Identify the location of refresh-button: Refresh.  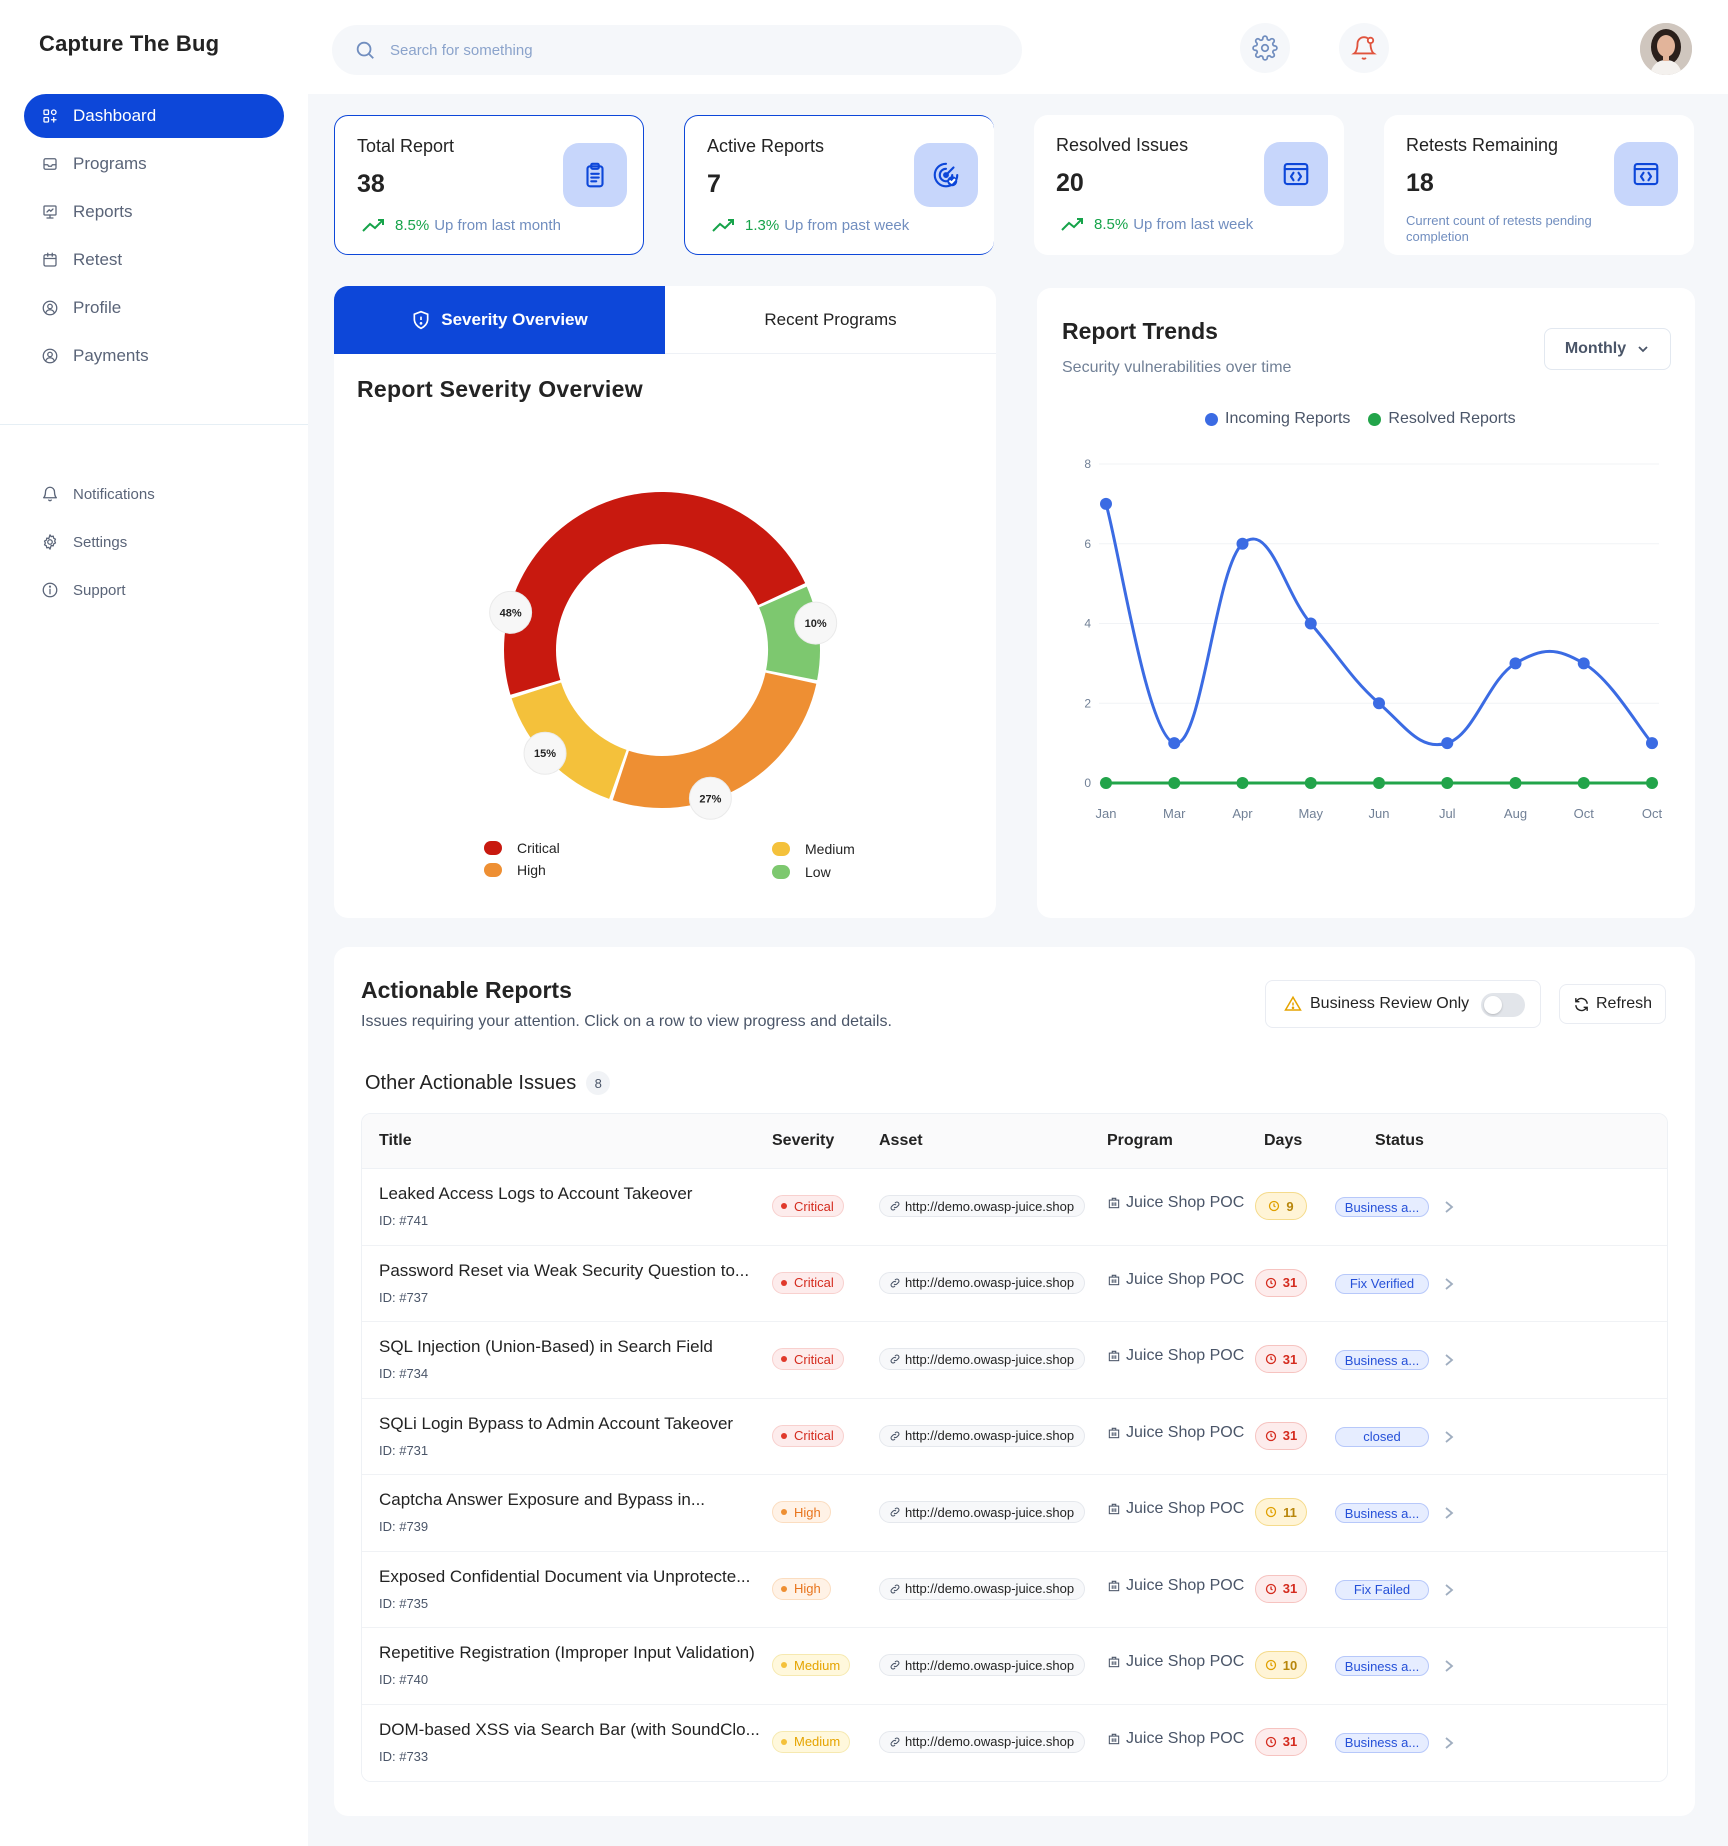
(1612, 1004).